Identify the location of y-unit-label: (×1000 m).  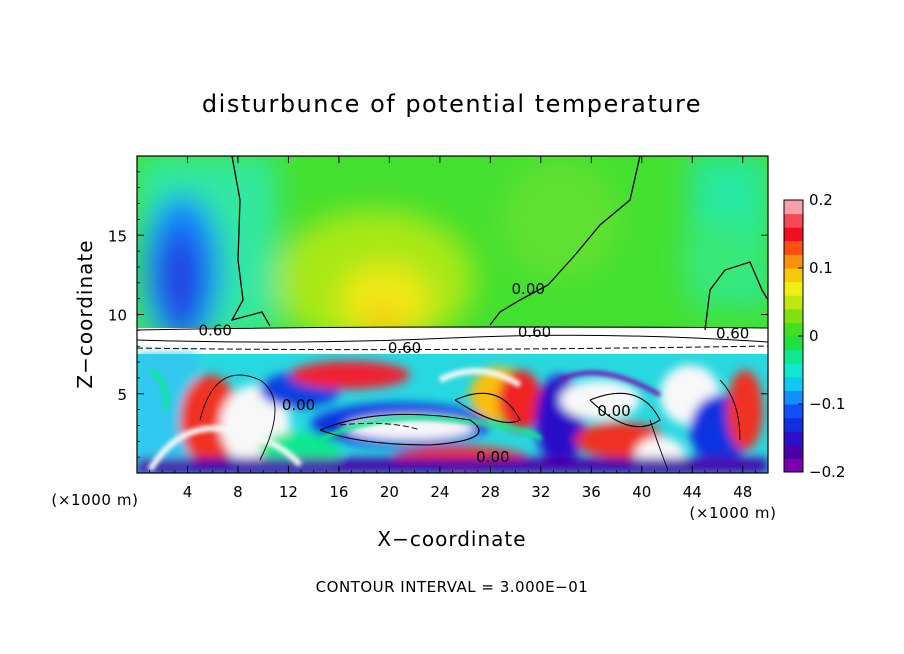
(94, 500).